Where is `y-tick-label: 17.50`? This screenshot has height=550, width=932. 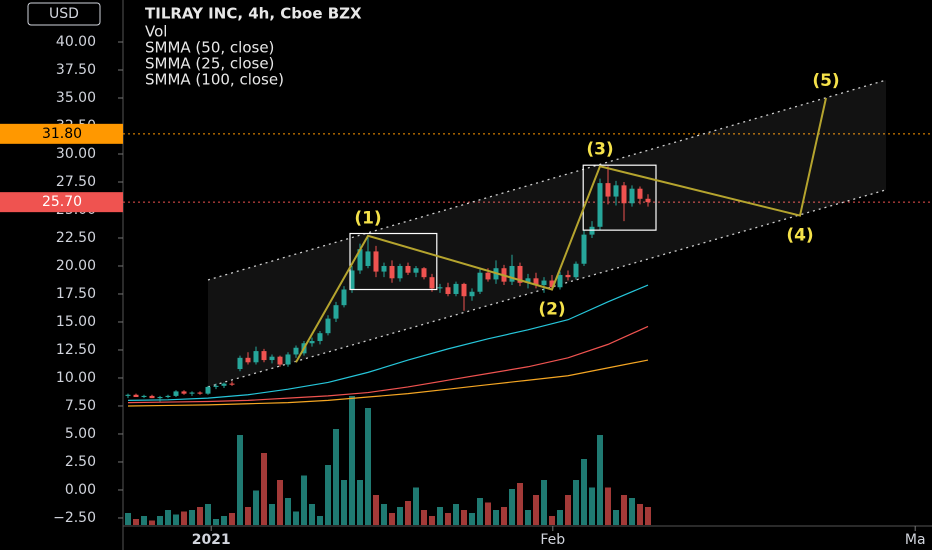 y-tick-label: 17.50 is located at coordinates (76, 294).